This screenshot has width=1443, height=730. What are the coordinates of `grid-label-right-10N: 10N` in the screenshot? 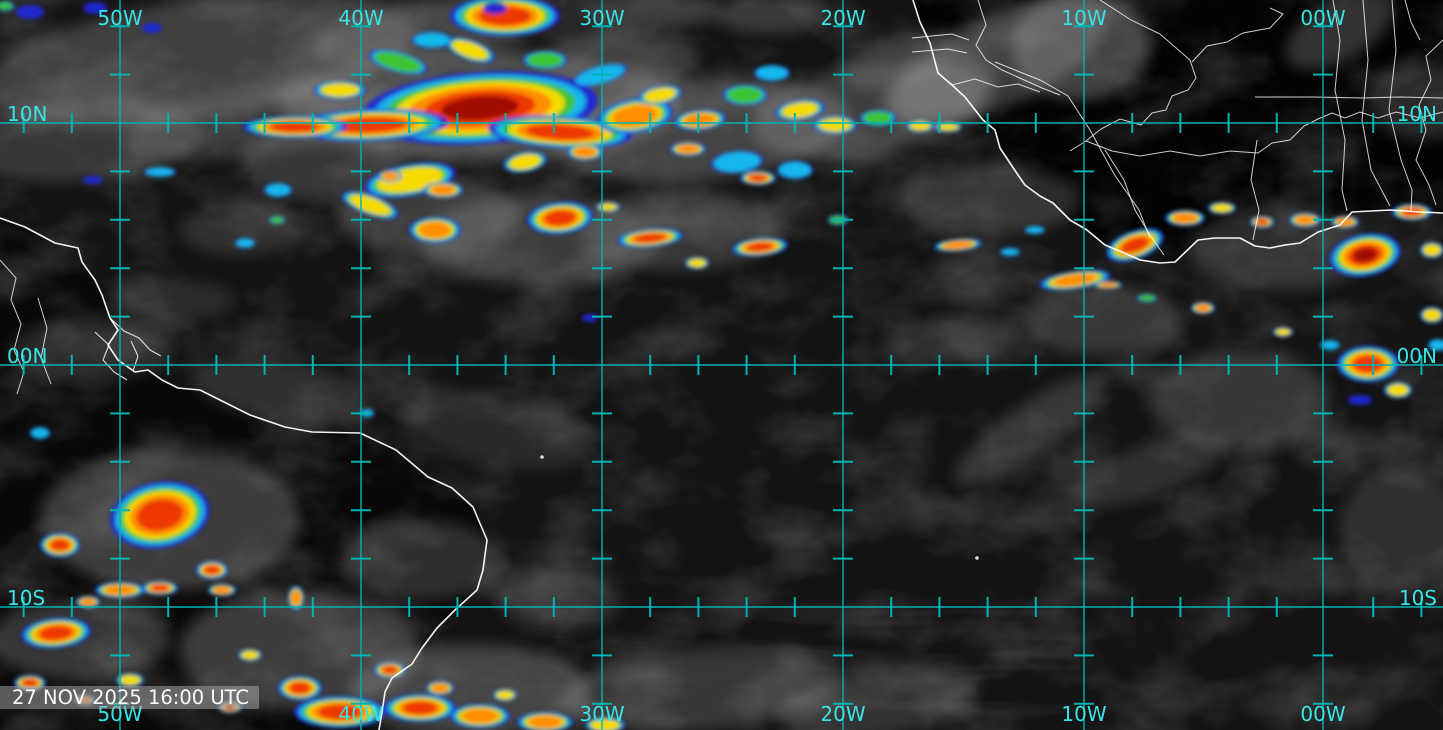 It's located at (1417, 114).